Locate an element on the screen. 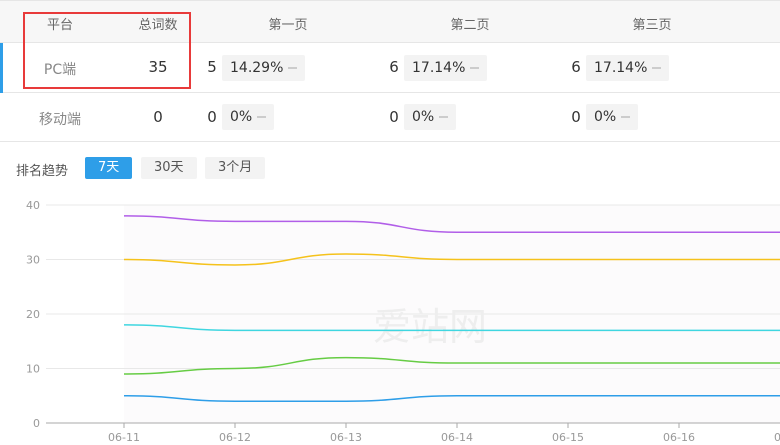  table-row-pc: PC端 35 5 14.29% 6 17.14% 6 17.14% is located at coordinates (390, 68).